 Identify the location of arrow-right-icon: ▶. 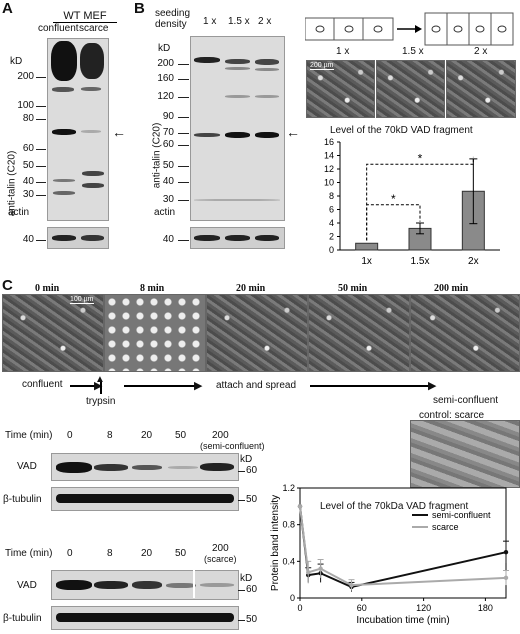
(198, 386).